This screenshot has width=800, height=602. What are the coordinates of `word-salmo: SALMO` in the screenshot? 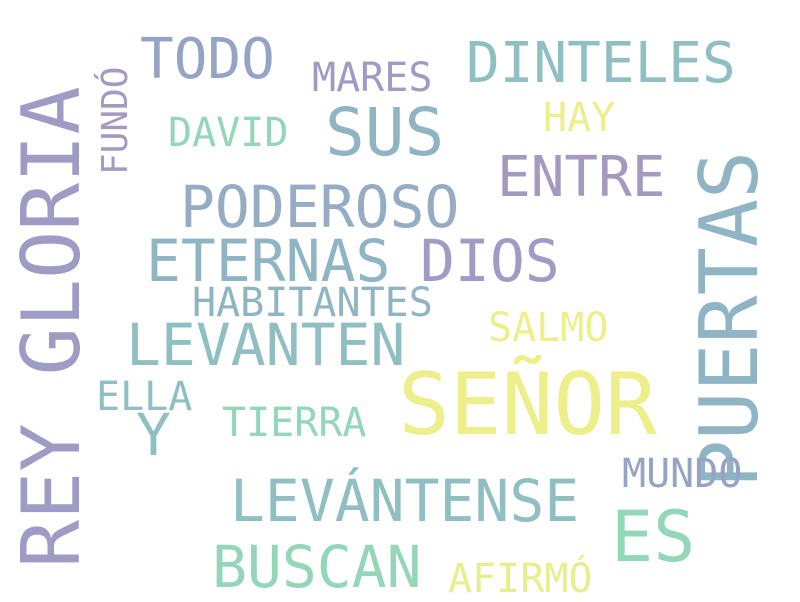 It's located at (548, 328).